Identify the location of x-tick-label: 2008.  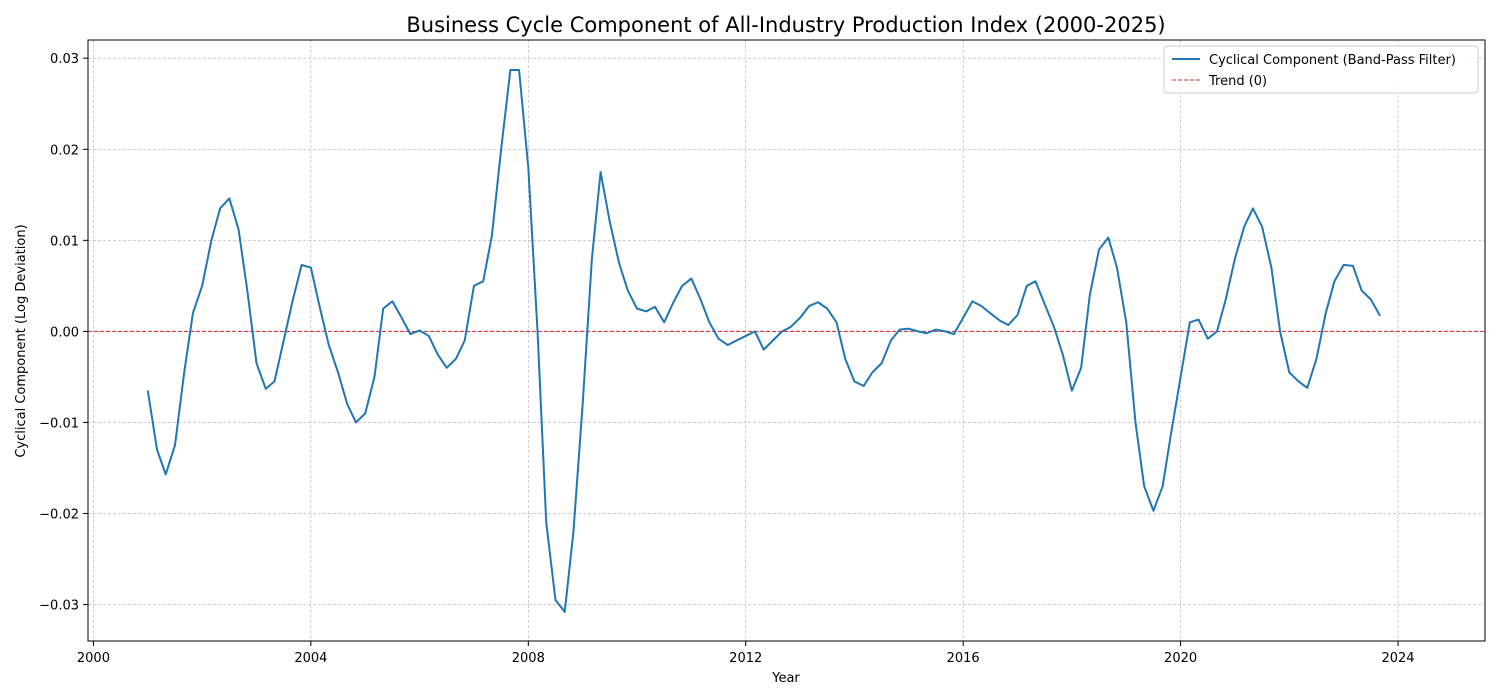
(528, 658).